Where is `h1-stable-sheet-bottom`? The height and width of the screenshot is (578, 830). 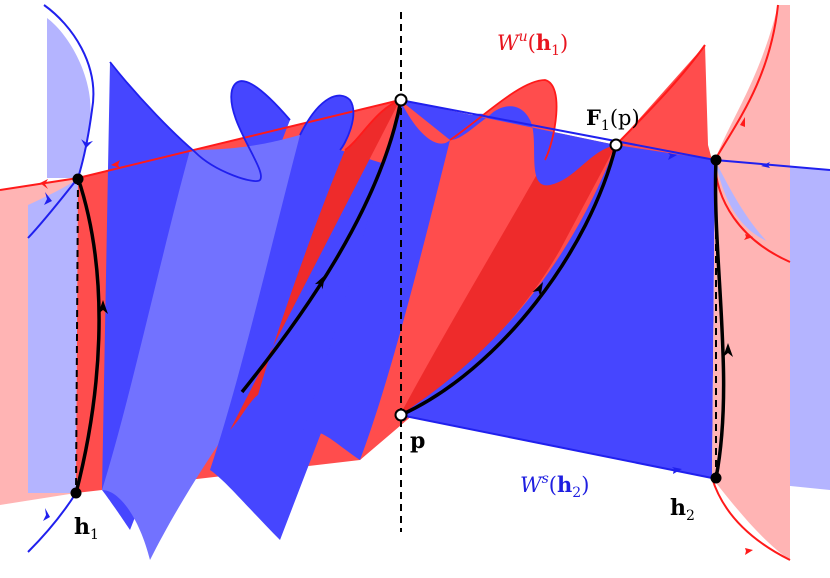 h1-stable-sheet-bottom is located at coordinates (53, 335).